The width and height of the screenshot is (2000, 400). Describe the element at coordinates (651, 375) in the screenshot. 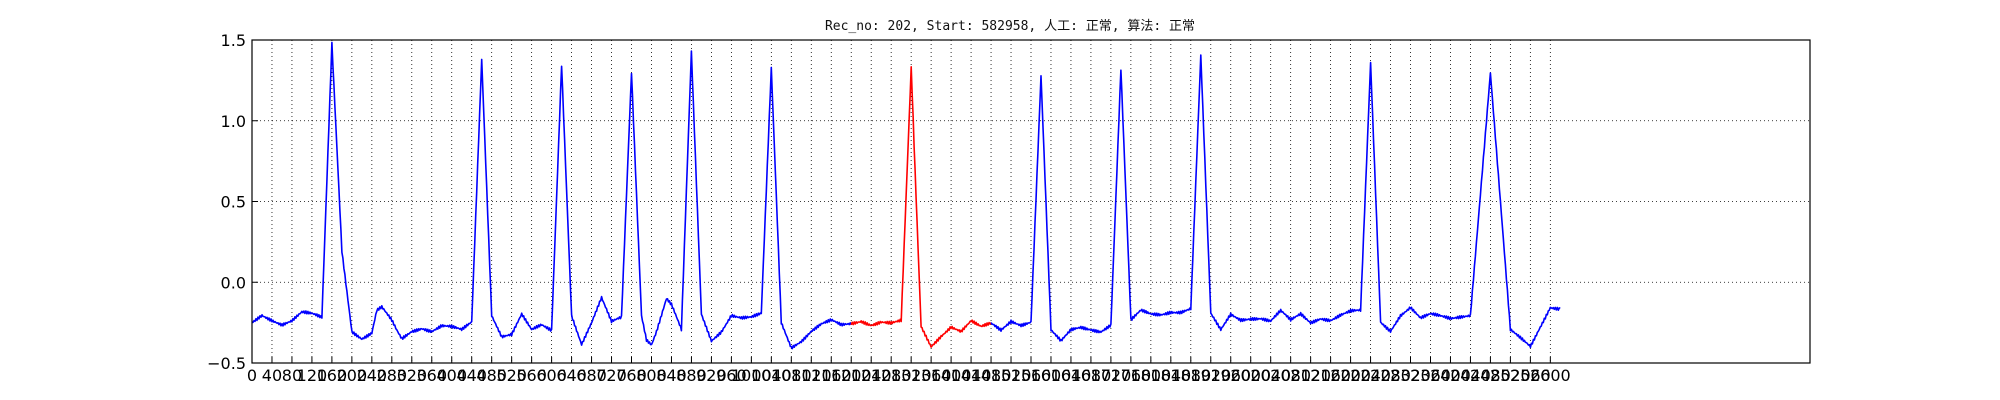

I see `x-tick-label: 800` at that location.